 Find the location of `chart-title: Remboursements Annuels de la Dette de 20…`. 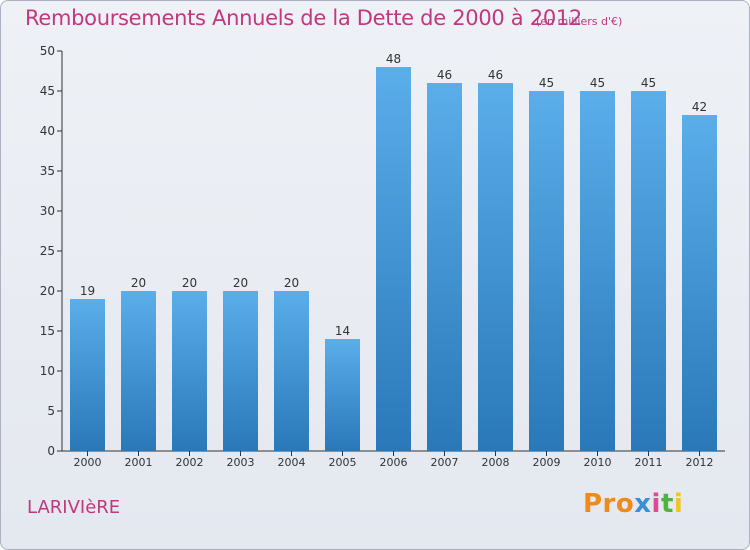

chart-title: Remboursements Annuels de la Dette de 20… is located at coordinates (303, 18).